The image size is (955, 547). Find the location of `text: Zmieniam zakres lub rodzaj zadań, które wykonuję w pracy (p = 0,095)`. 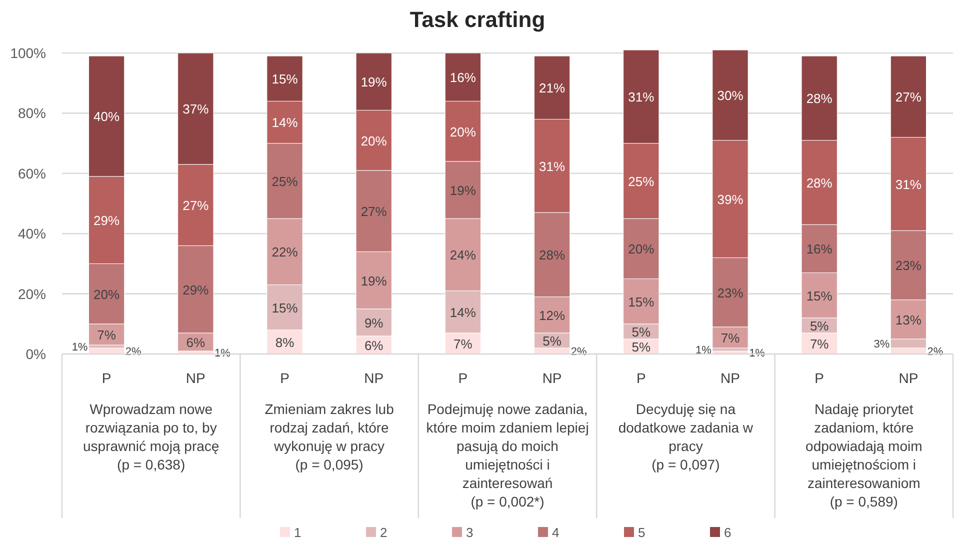

text: Zmieniam zakres lub rodzaj zadań, które wykonuję w pracy (p = 0,095) is located at coordinates (329, 436).